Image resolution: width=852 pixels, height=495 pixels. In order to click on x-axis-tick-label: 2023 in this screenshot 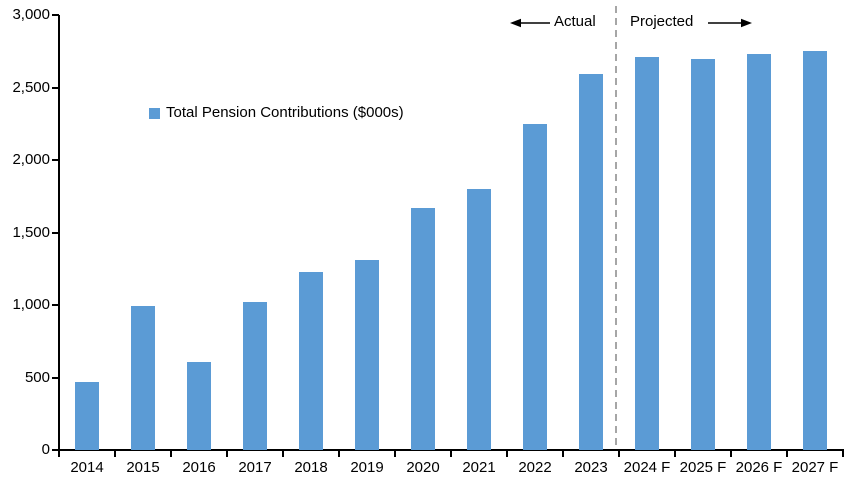, I will do `click(591, 467)`.